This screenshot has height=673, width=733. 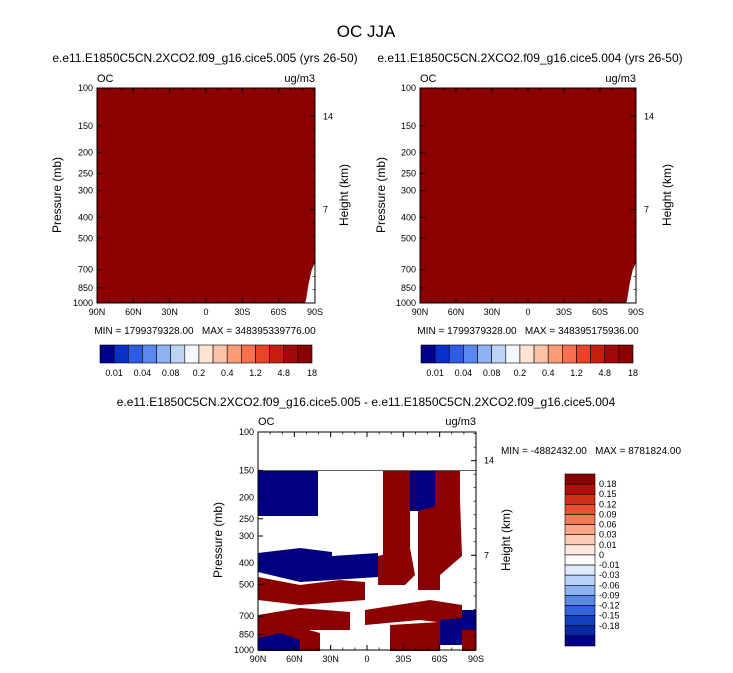 I want to click on colorbar-label: 0.18, so click(x=608, y=484).